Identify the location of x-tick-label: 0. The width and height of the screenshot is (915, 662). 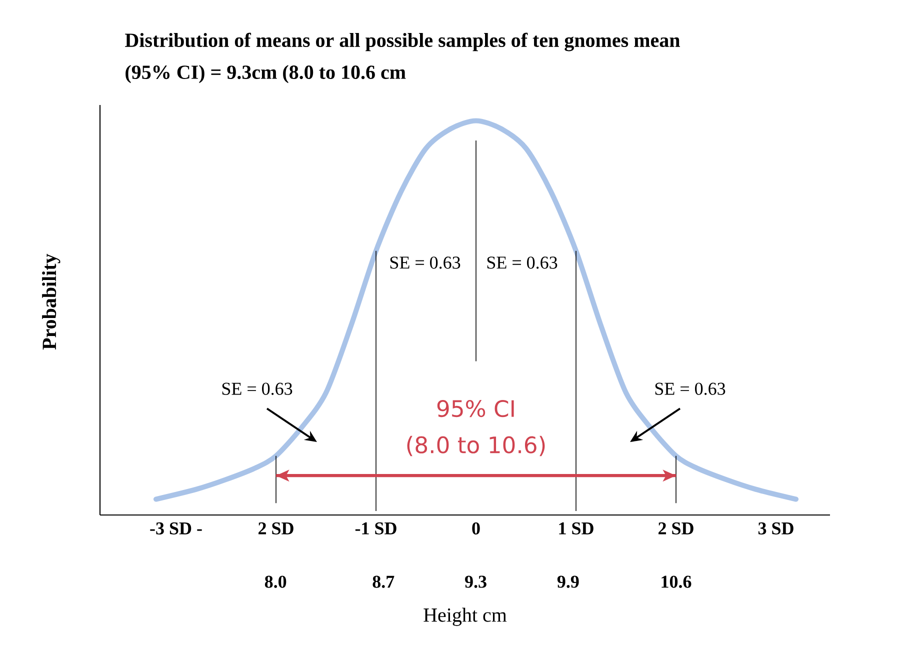
(476, 528).